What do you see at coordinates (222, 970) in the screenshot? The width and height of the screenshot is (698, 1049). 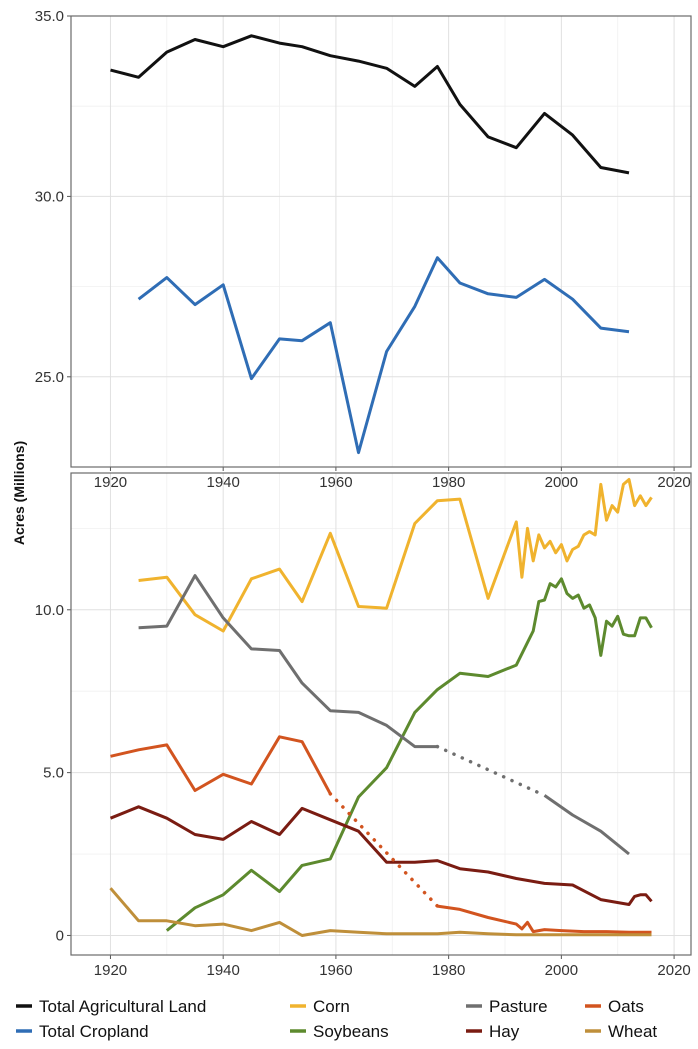 I see `bottom-x-tick-label: 1940` at bounding box center [222, 970].